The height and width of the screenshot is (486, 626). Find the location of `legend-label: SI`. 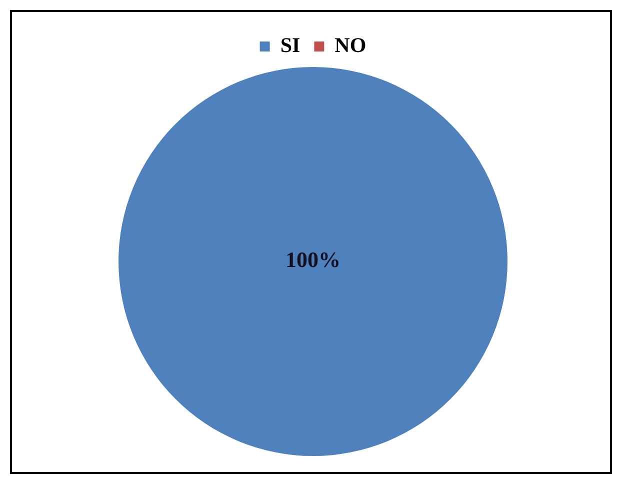

legend-label: SI is located at coordinates (290, 44).